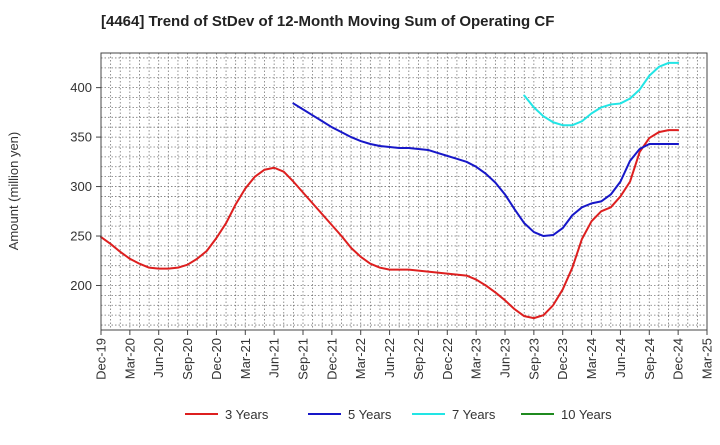  What do you see at coordinates (474, 414) in the screenshot?
I see `legend-label-7-years: 7 Years` at bounding box center [474, 414].